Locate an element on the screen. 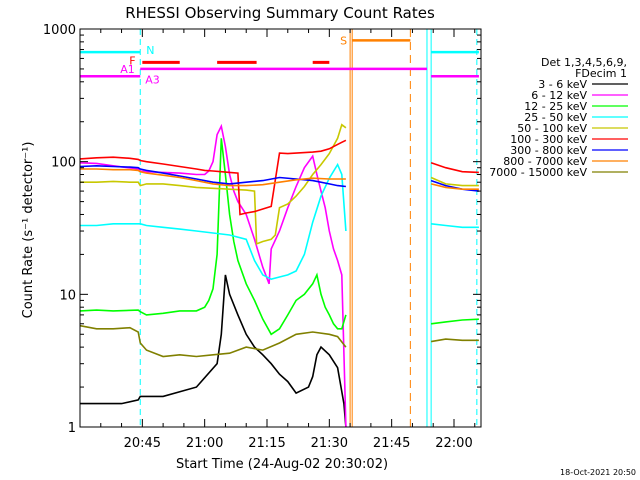 The height and width of the screenshot is (480, 640). x-tick-label: 21:00 is located at coordinates (204, 443).